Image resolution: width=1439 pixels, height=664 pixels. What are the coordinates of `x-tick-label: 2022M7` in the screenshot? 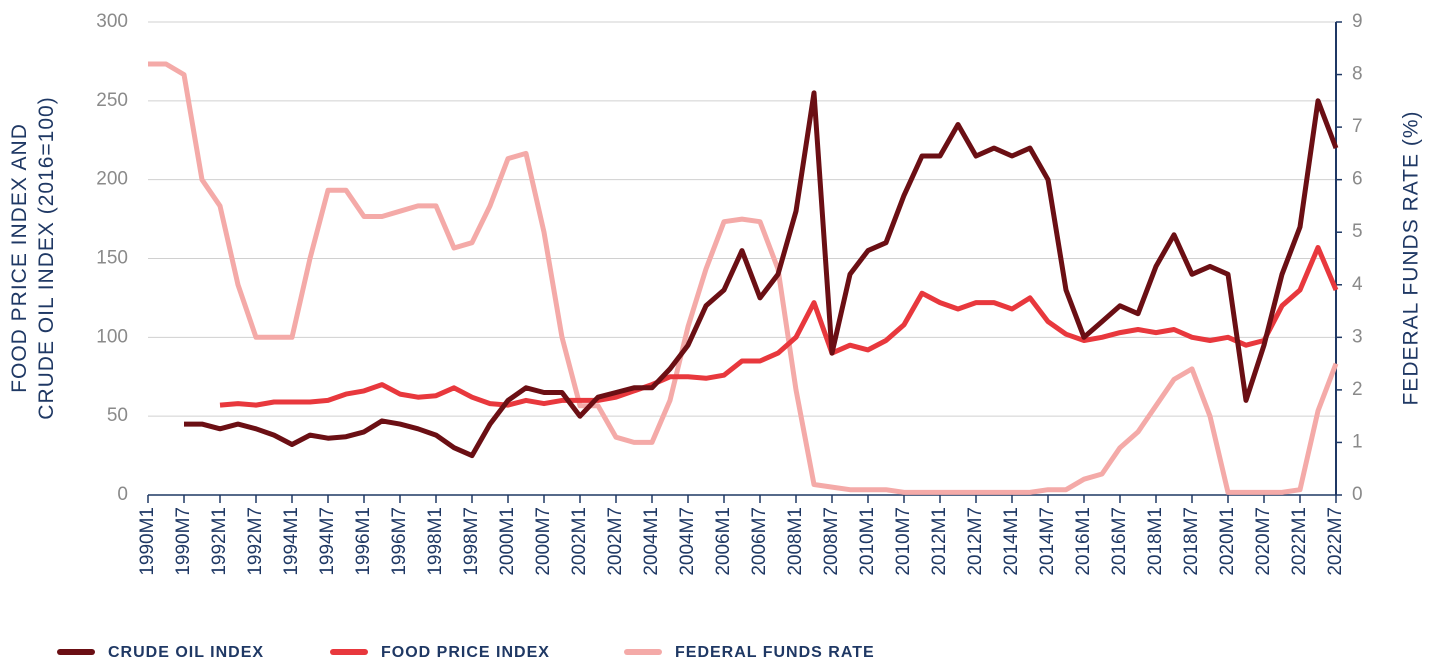 It's located at (1335, 541).